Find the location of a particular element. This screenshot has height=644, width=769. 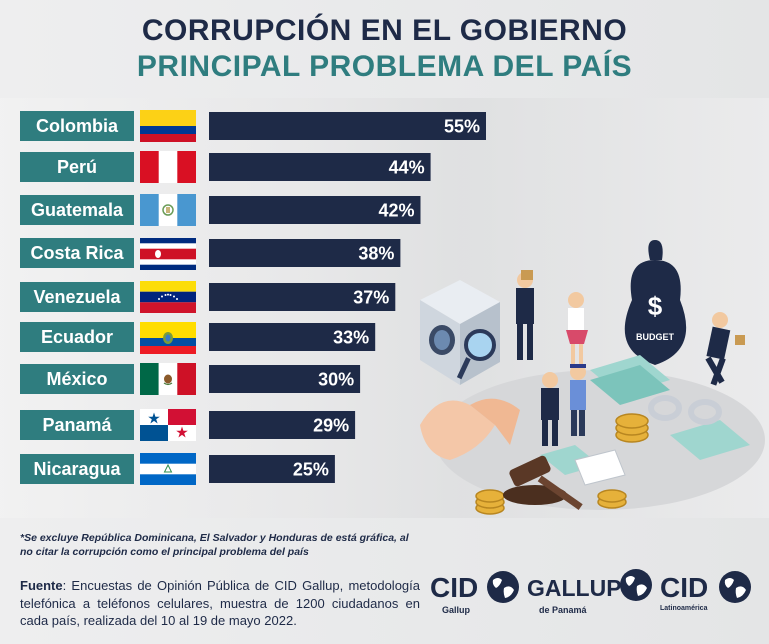

country-label-venezuela: Venezuela is located at coordinates (77, 297).